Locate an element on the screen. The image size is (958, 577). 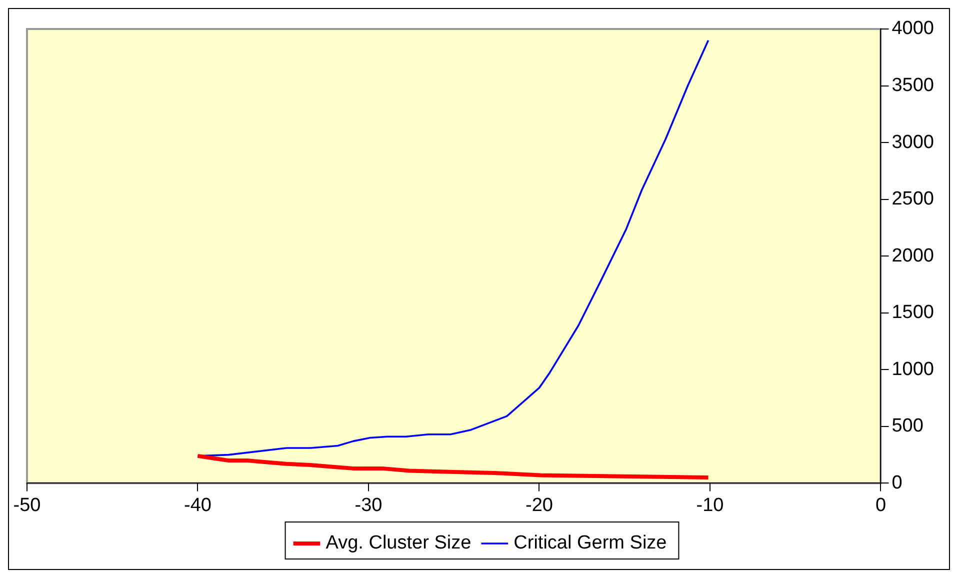
x-tick-label: -50 is located at coordinates (27, 505).